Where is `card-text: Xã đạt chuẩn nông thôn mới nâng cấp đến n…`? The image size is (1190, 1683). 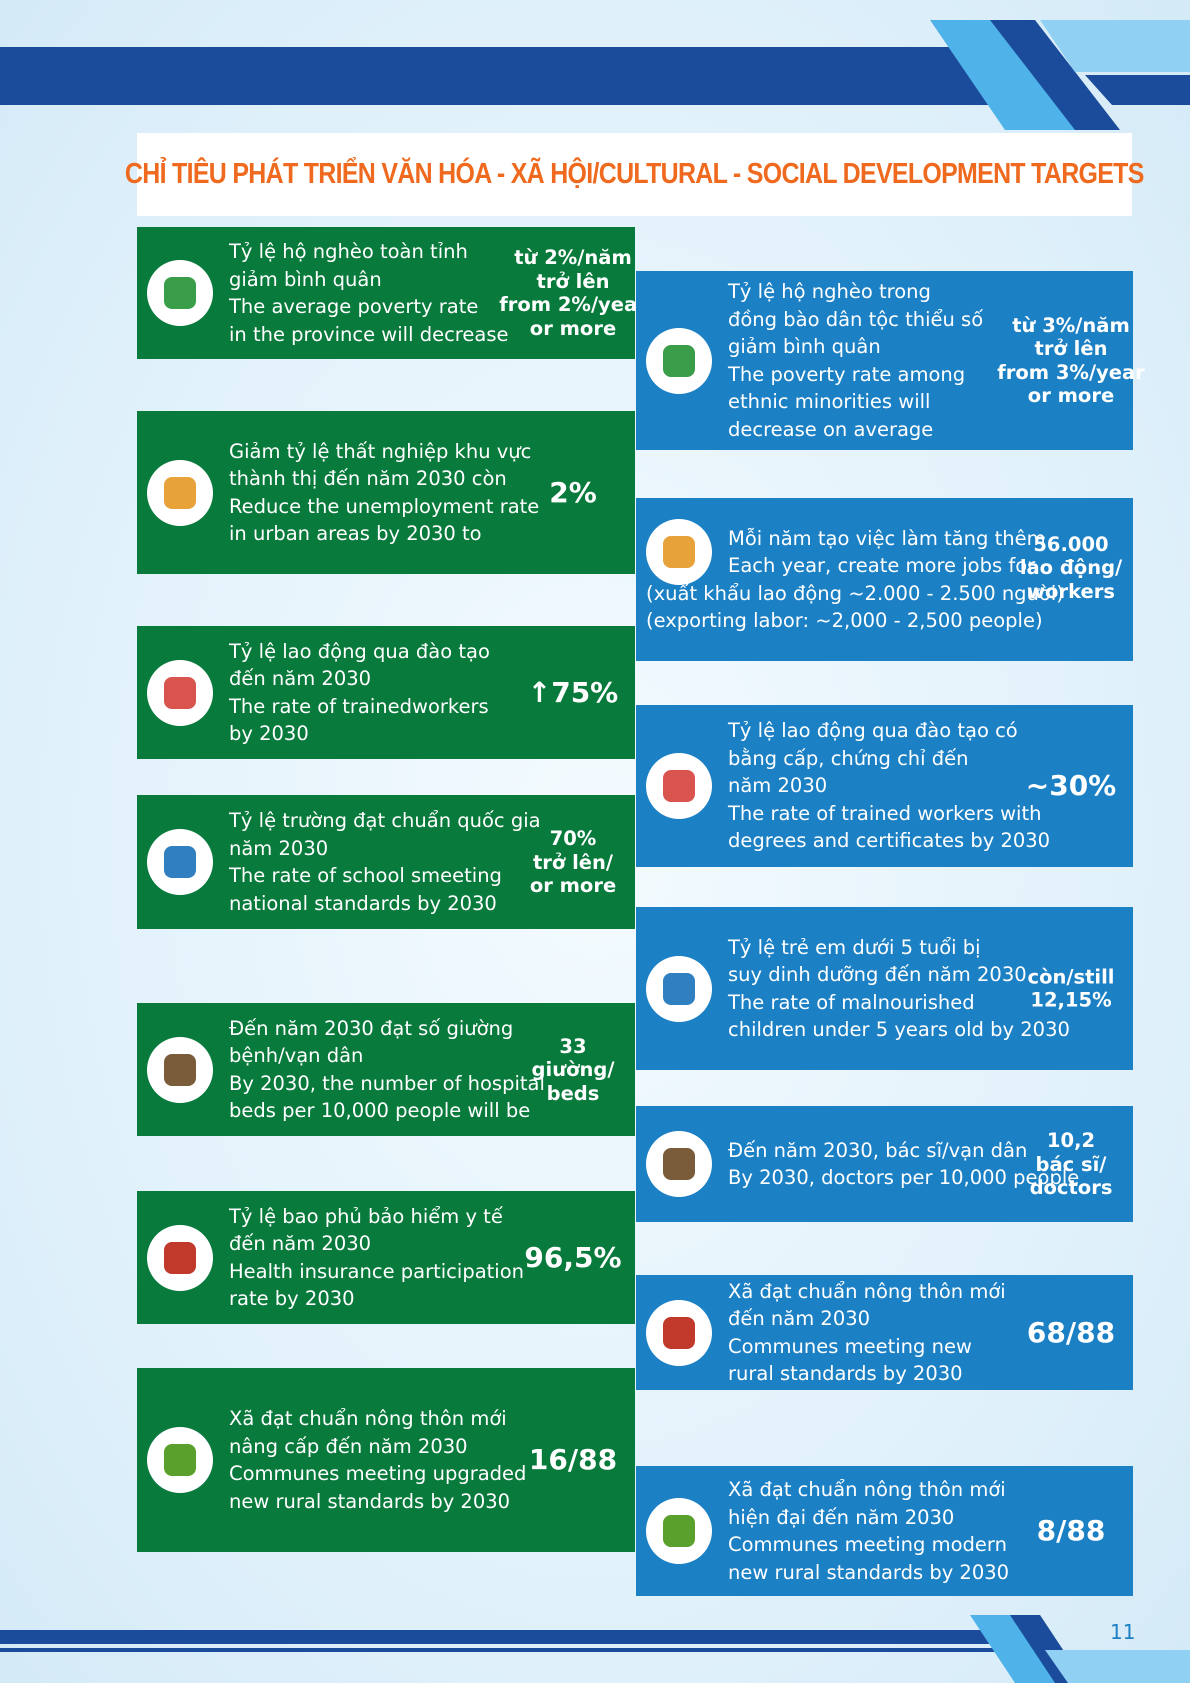 card-text: Xã đạt chuẩn nông thôn mới nâng cấp đến n… is located at coordinates (377, 1460).